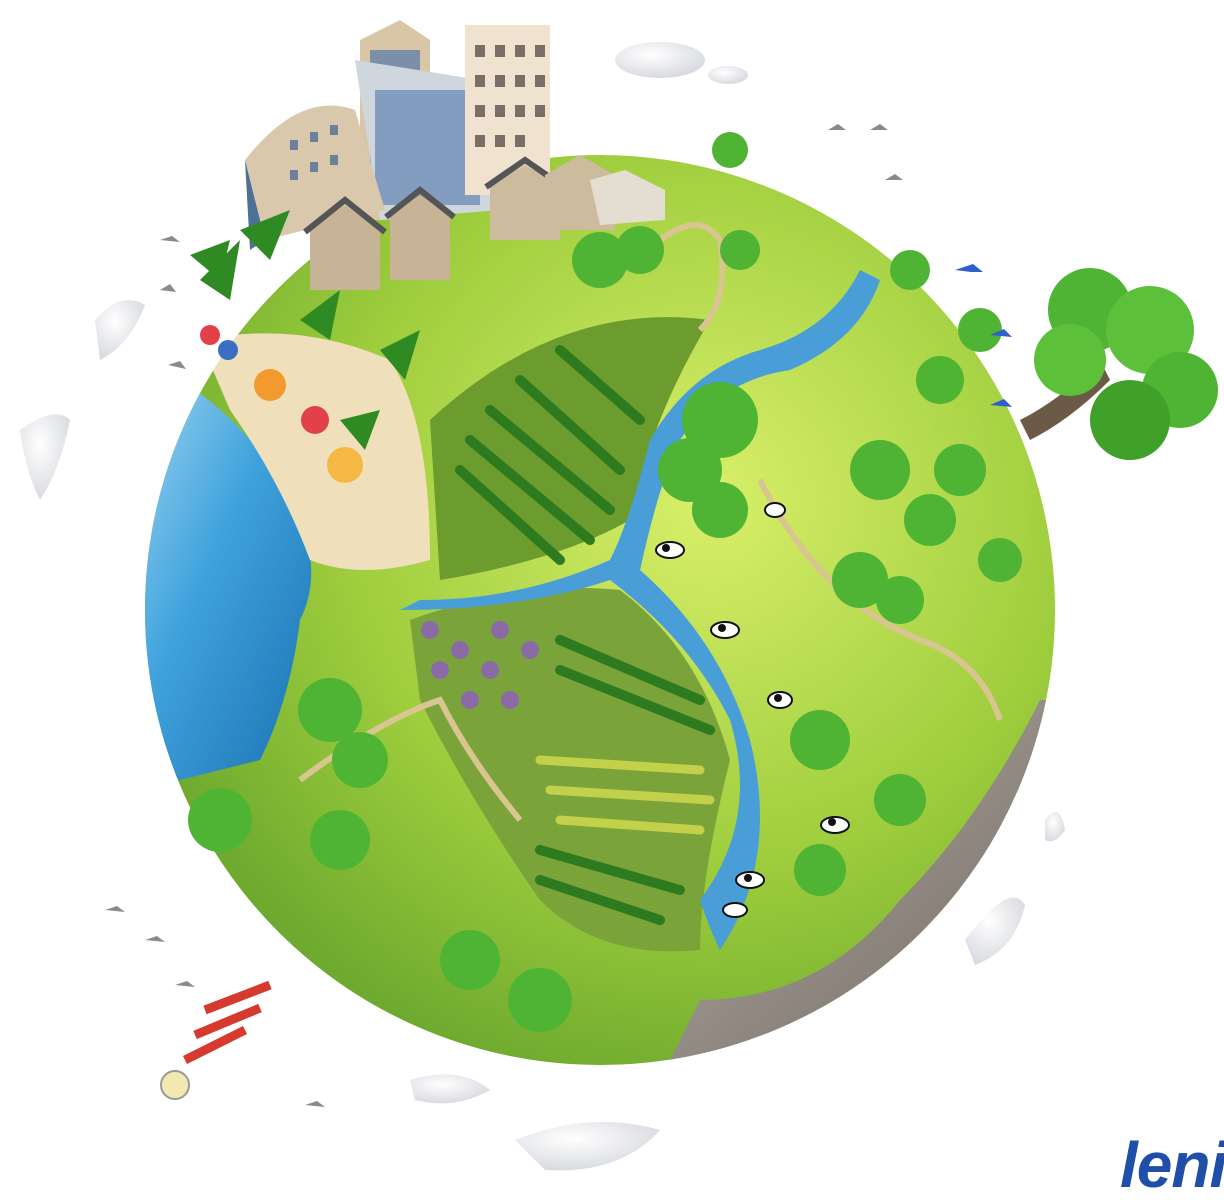  What do you see at coordinates (1172, 1165) in the screenshot?
I see `watermark-text: leni` at bounding box center [1172, 1165].